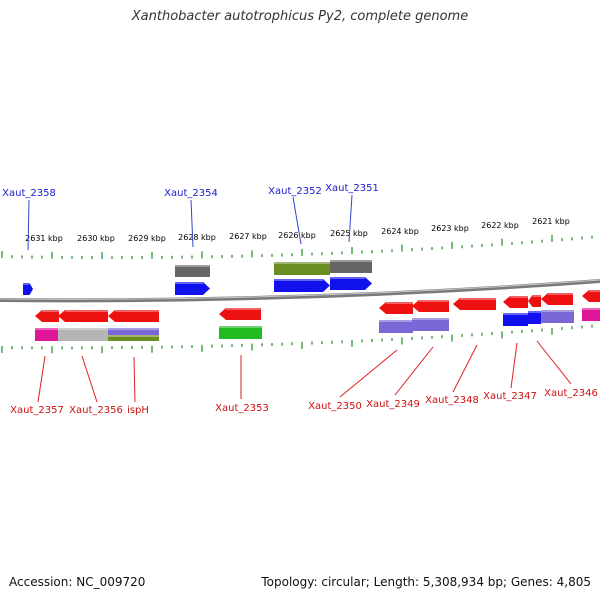 The width and height of the screenshot is (600, 600). What do you see at coordinates (147, 238) in the screenshot?
I see `scale-tick-label: 2629 kbp` at bounding box center [147, 238].